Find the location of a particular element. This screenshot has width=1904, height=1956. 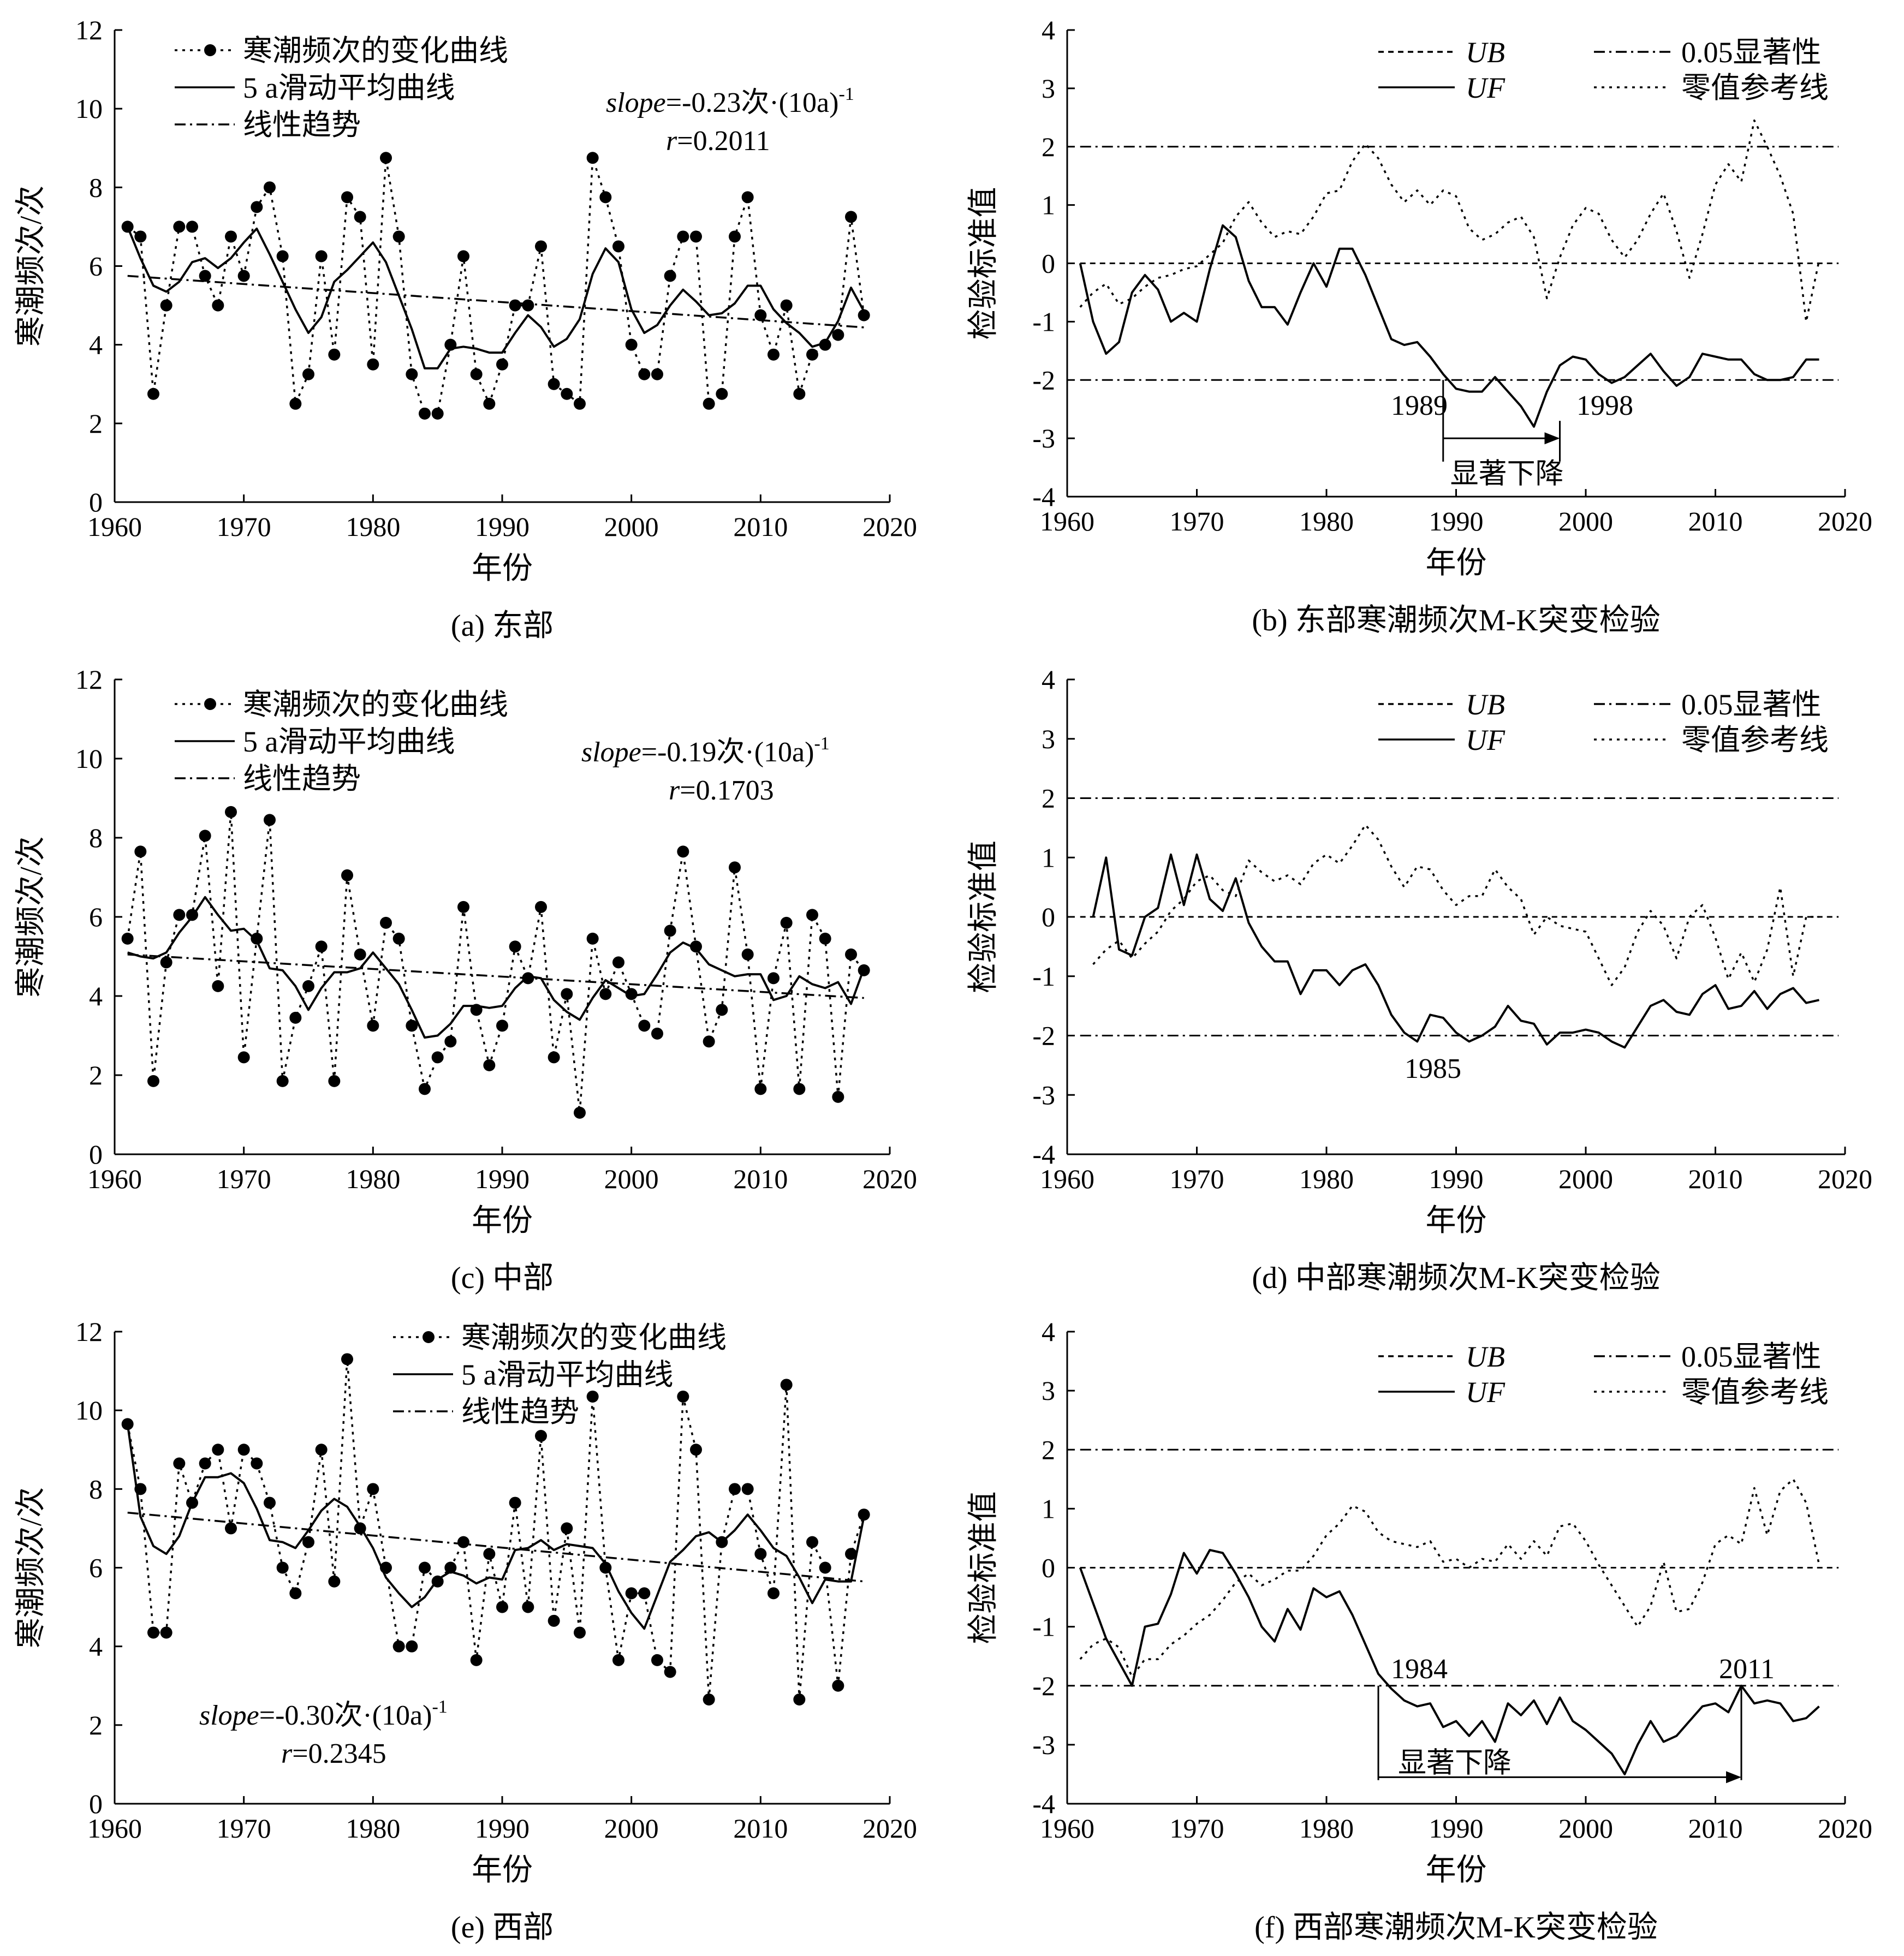

change-year-label: 1984 is located at coordinates (1419, 1670).